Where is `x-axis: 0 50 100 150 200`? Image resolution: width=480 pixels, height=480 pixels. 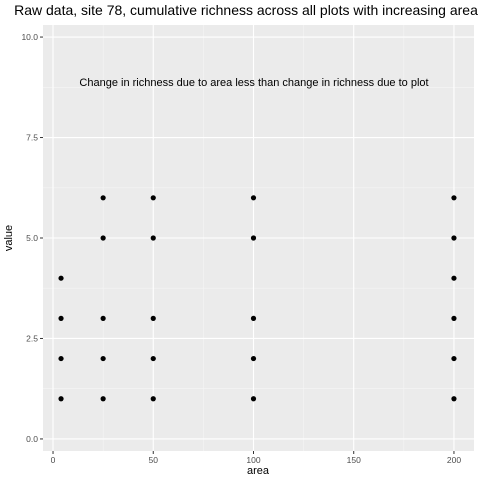 x-axis: 0 50 100 150 200 is located at coordinates (256, 458).